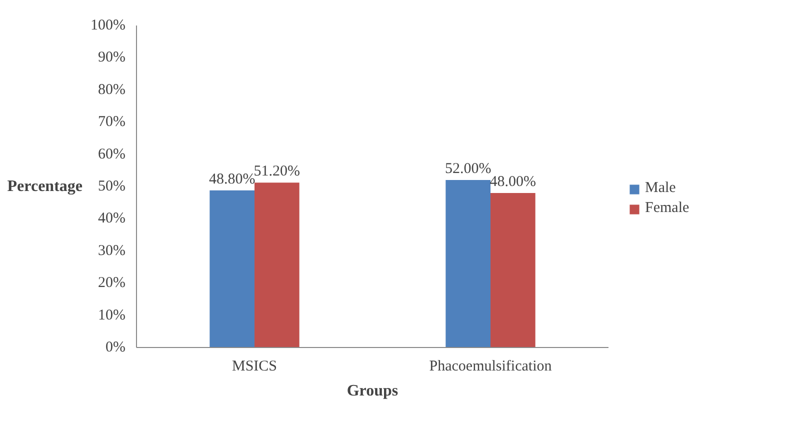 This screenshot has width=803, height=434. Describe the element at coordinates (108, 26) in the screenshot. I see `y-tick-label: 100%` at that location.